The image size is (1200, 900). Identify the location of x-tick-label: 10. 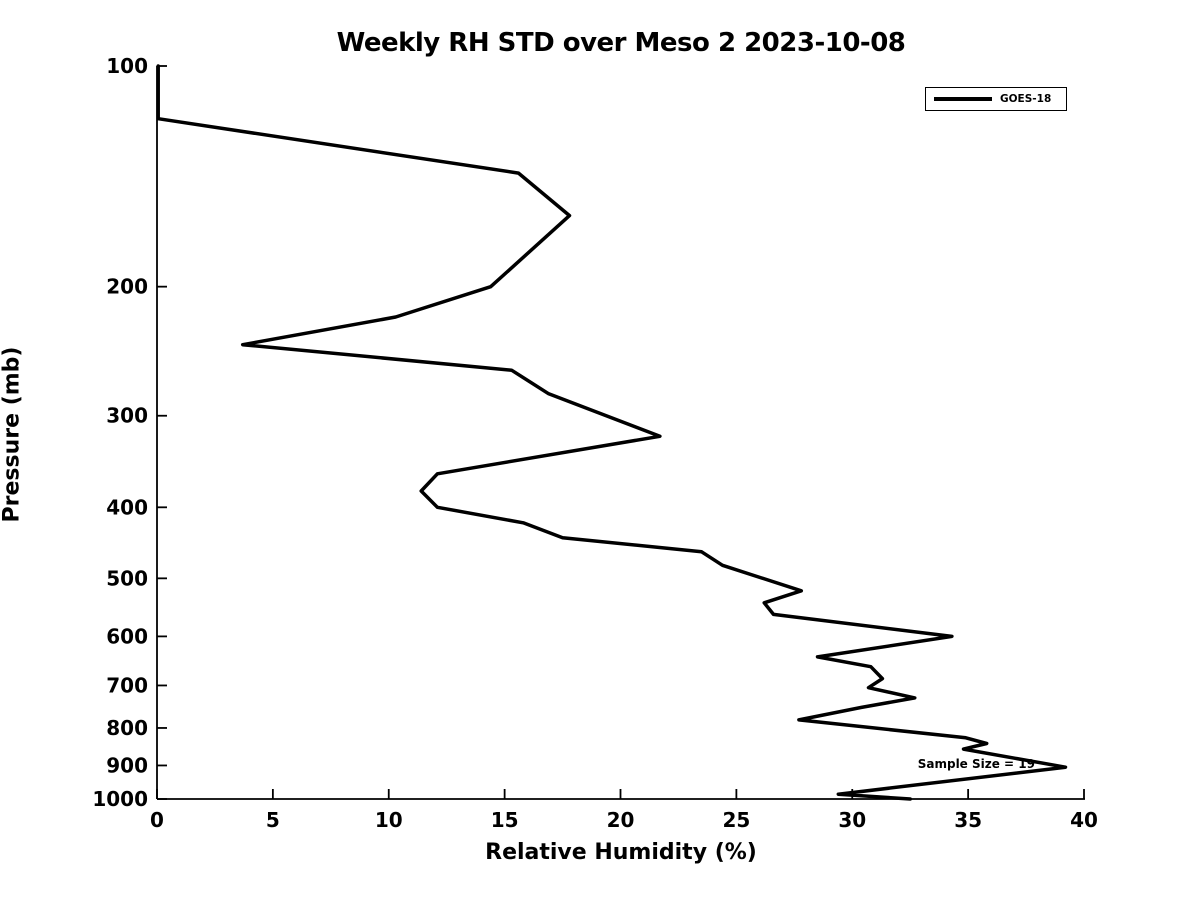
(389, 820).